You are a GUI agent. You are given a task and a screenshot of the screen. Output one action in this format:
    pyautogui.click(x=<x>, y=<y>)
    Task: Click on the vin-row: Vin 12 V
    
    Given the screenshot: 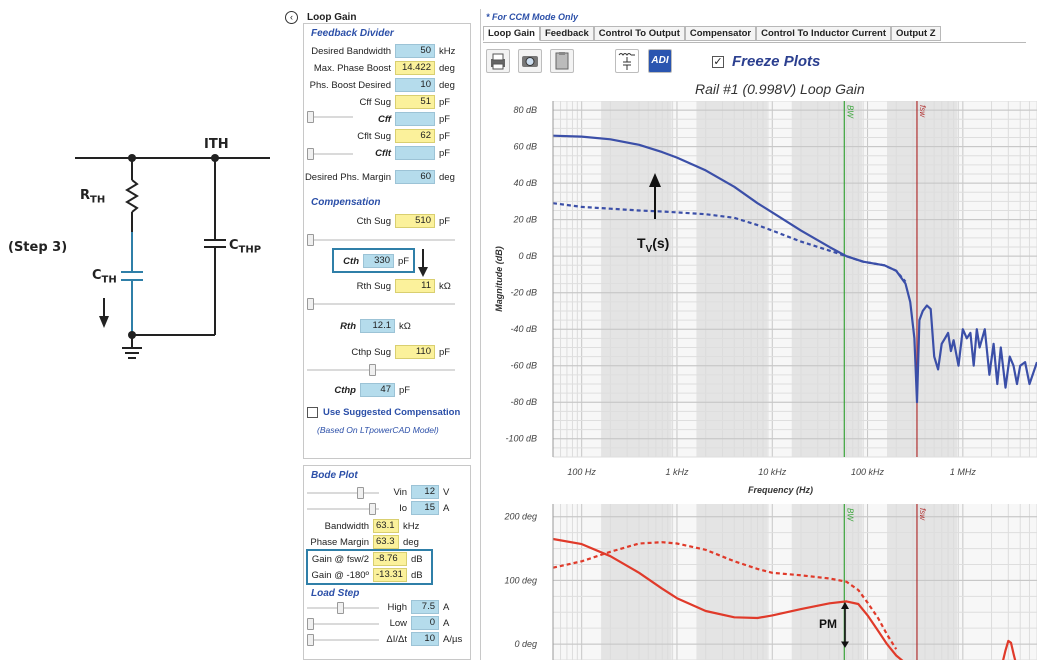 What is the action you would take?
    pyautogui.click(x=421, y=492)
    